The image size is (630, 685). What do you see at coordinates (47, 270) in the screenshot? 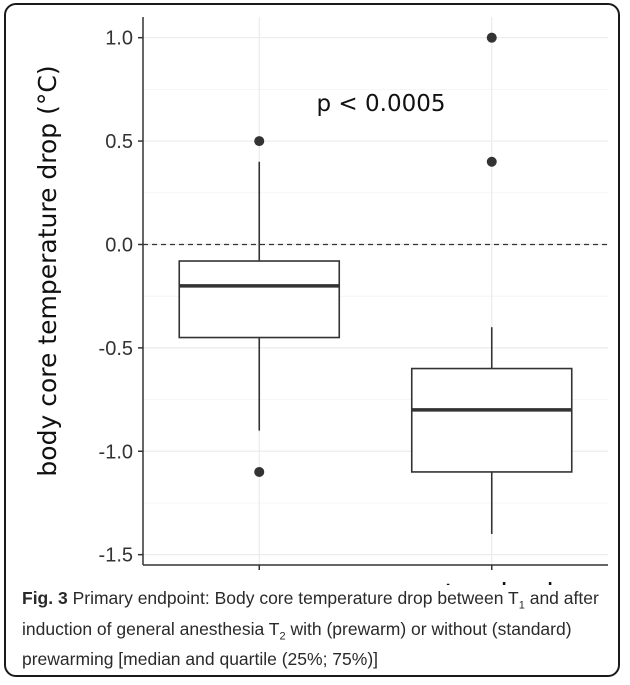
I see `y-axis-title: body core temperature drop (°C)` at bounding box center [47, 270].